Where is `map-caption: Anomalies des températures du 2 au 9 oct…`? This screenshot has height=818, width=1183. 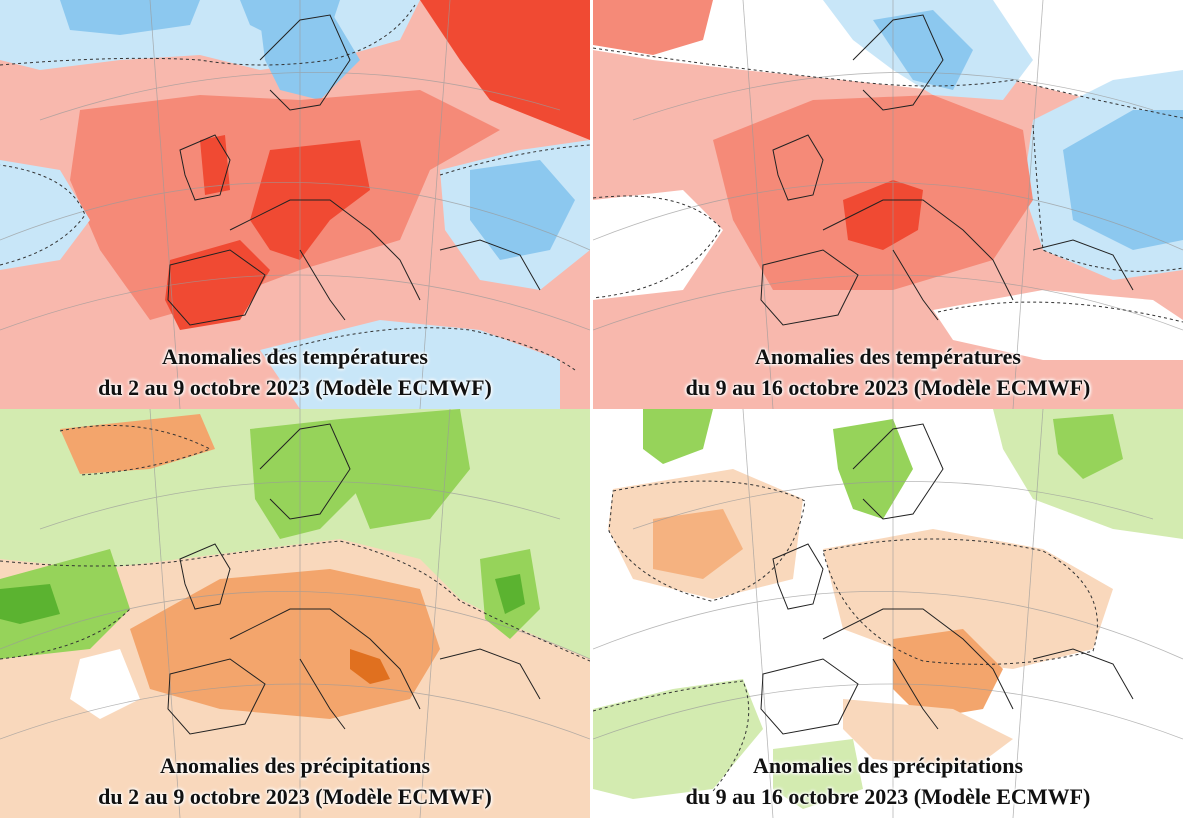
map-caption: Anomalies des températures du 2 au 9 oct… is located at coordinates (295, 372).